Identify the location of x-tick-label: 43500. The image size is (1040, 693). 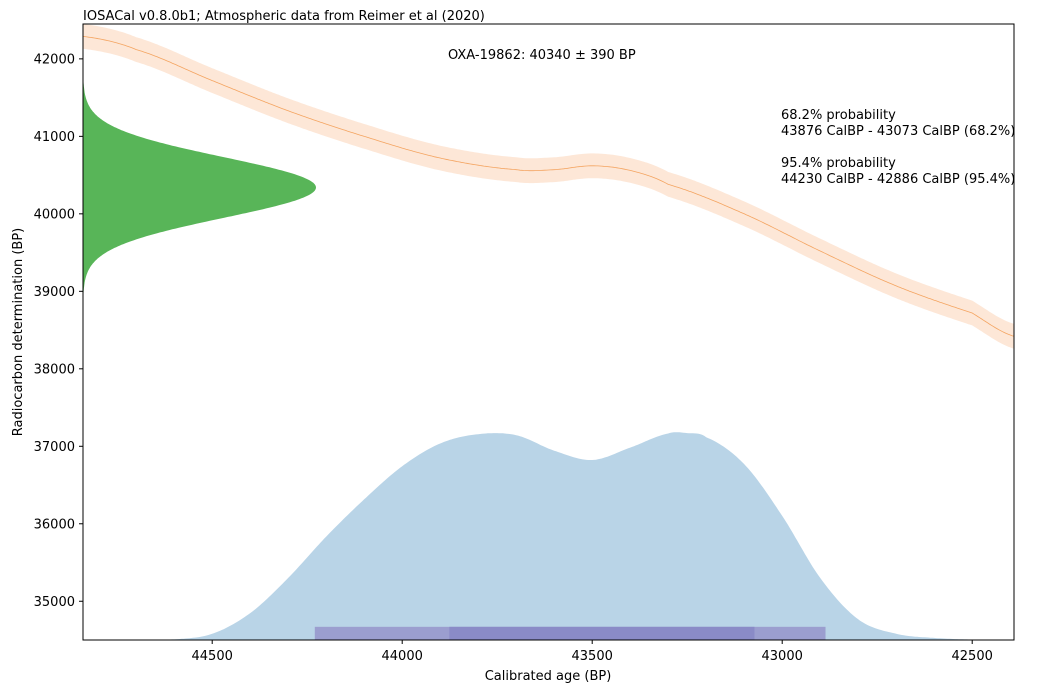
(592, 656).